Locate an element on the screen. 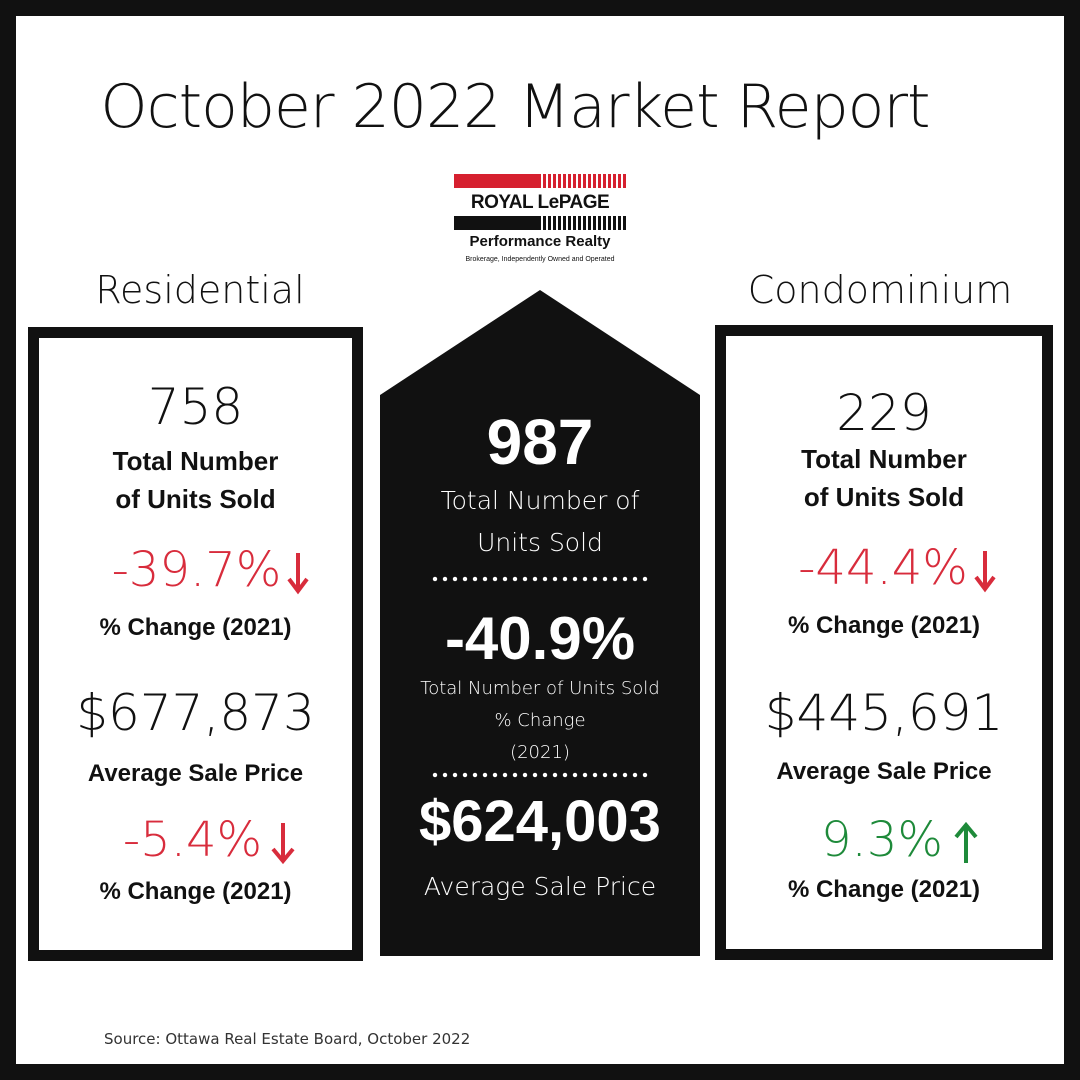  total-change-label-3: (2021) is located at coordinates (540, 752).